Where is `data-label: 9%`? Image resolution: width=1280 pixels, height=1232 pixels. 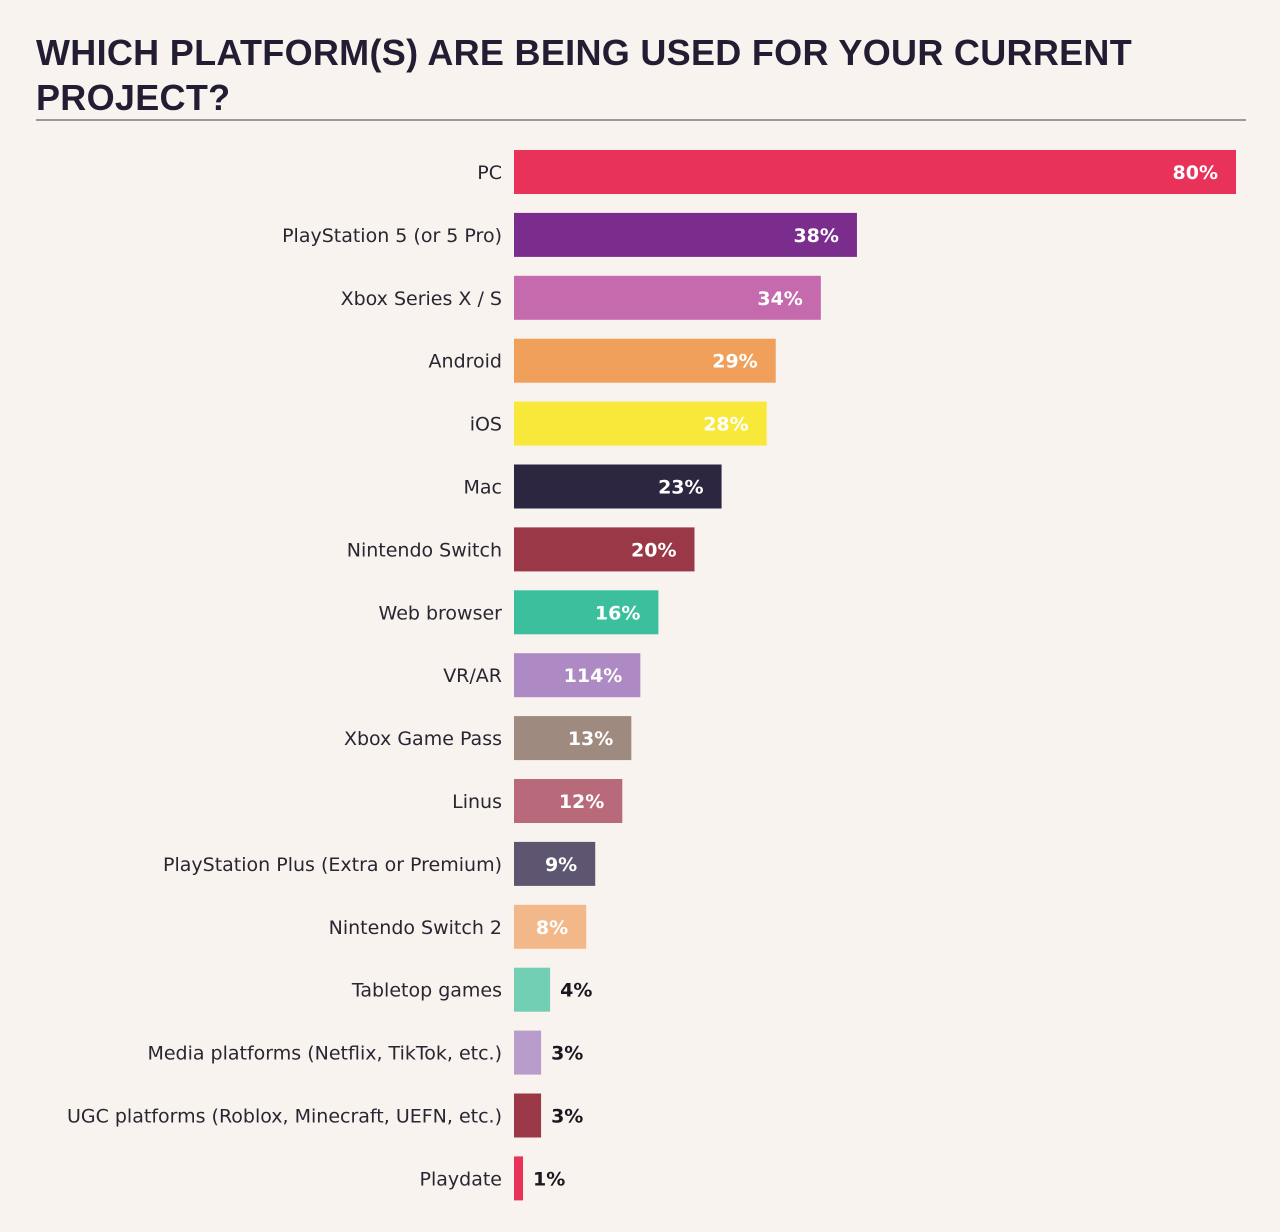
data-label: 9% is located at coordinates (561, 865).